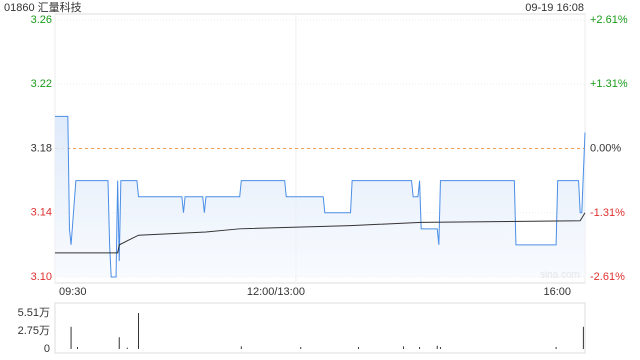 This screenshot has width=640, height=360. What do you see at coordinates (34, 331) in the screenshot?
I see `y-tick-label: 2.75万` at bounding box center [34, 331].